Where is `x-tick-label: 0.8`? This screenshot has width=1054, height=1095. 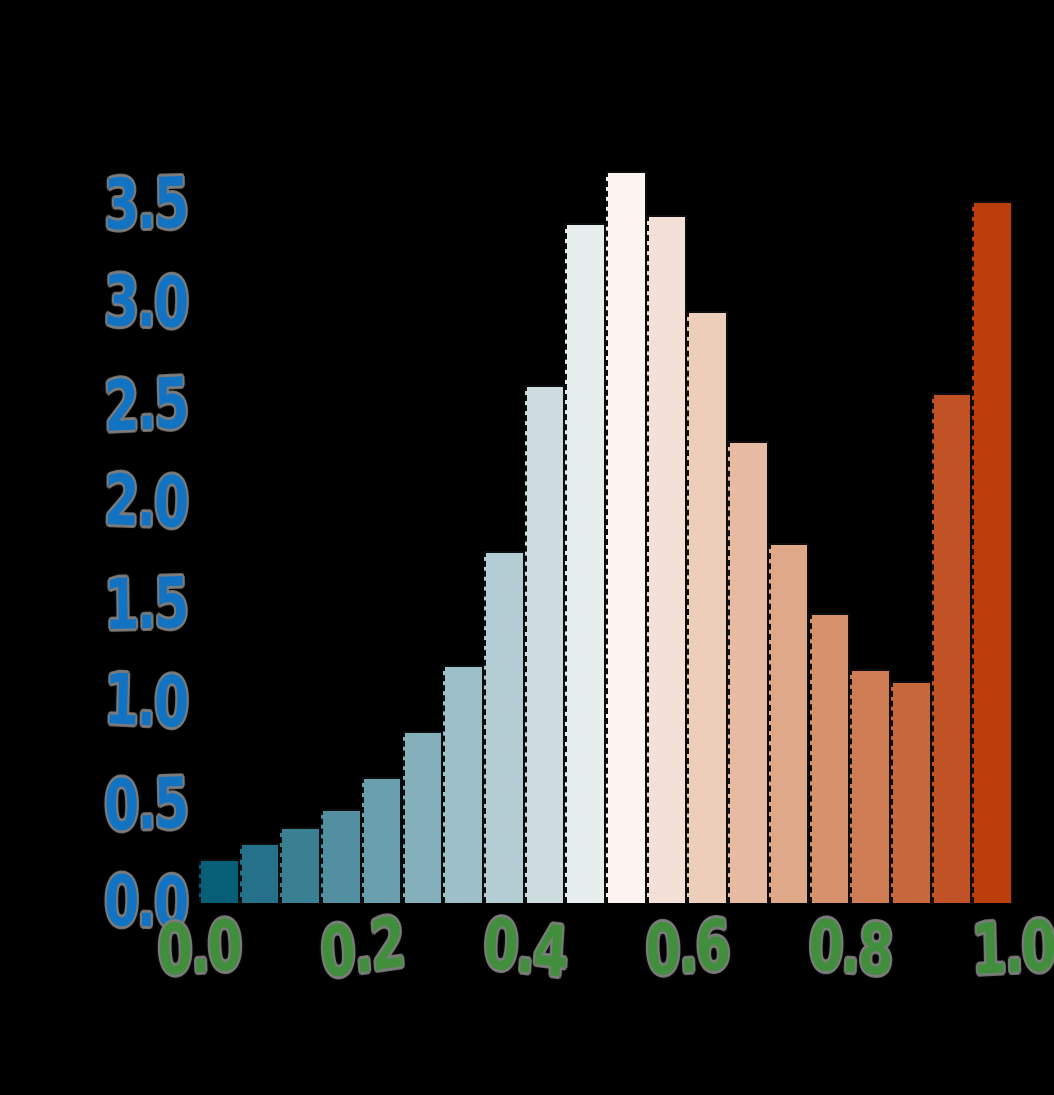 x-tick-label: 0.8 is located at coordinates (850, 948).